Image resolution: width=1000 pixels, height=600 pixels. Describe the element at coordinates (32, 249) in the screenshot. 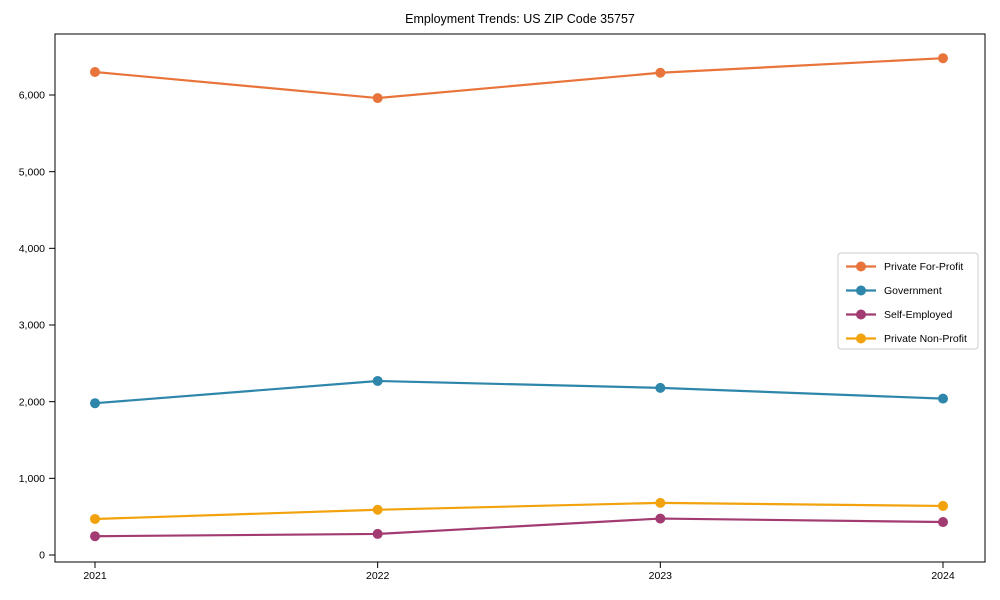

I see `y-tick-label: 4,000` at that location.